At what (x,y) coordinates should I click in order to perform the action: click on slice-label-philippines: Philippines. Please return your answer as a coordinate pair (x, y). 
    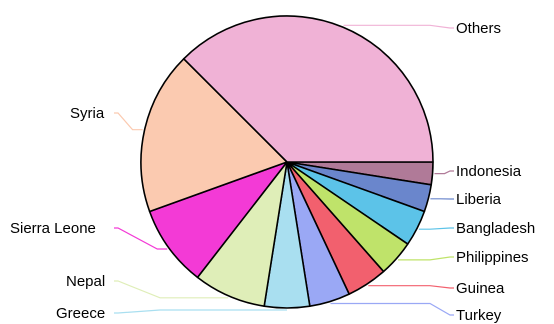
    Looking at the image, I should click on (492, 257).